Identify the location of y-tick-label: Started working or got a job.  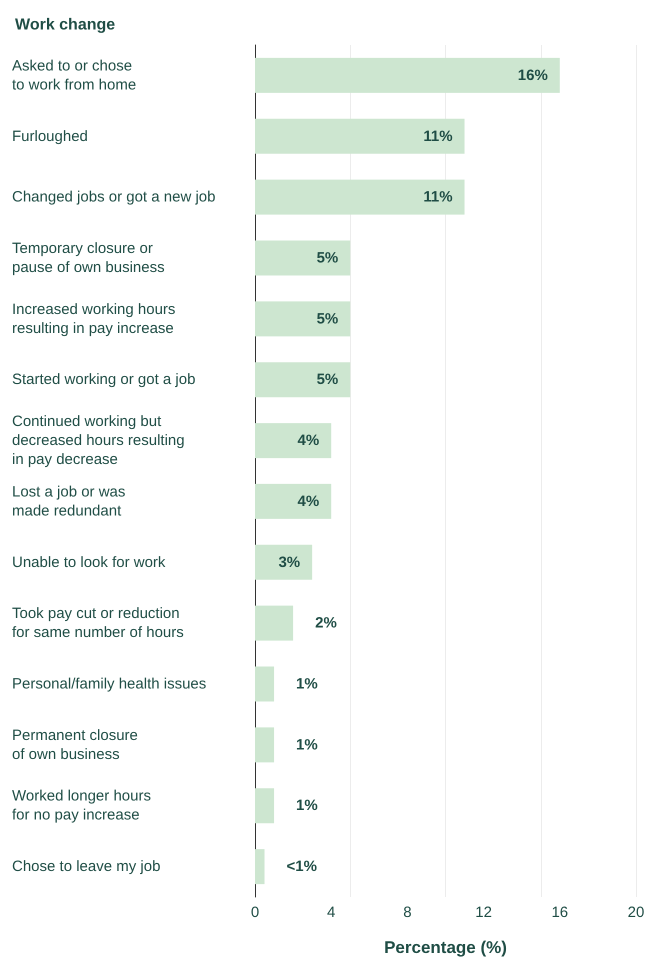
(104, 379).